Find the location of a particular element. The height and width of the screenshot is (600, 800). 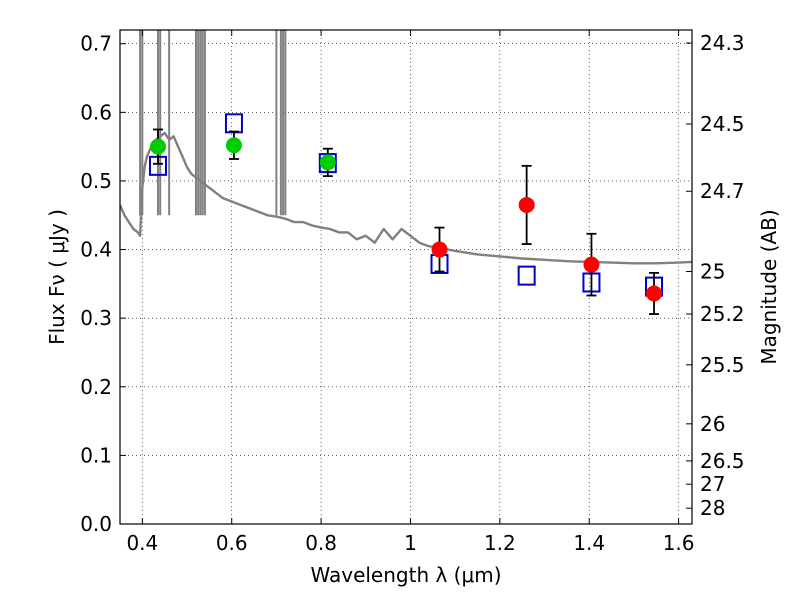

x-tick-label: 1.2 is located at coordinates (500, 543).